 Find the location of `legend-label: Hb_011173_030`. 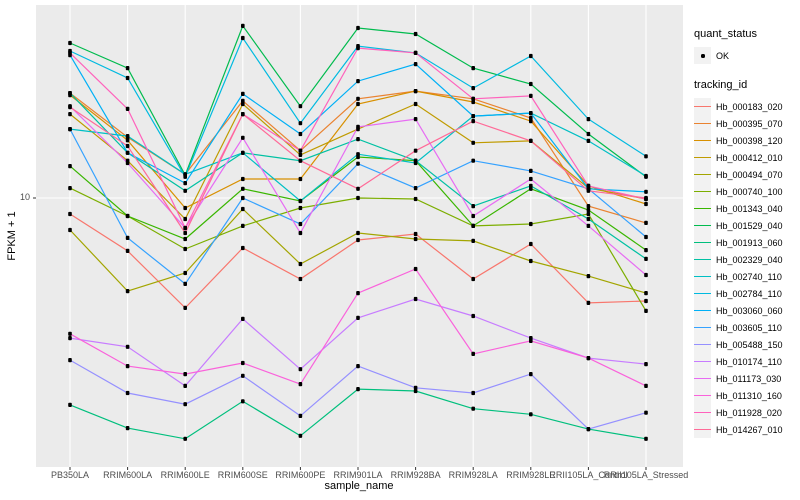

legend-label: Hb_011173_030 is located at coordinates (749, 378).